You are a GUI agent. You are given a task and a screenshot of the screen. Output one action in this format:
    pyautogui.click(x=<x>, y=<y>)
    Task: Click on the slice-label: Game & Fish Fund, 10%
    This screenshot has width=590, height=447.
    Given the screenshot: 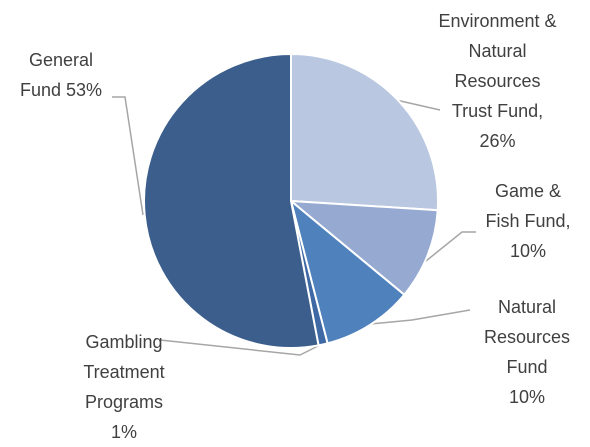 What is the action you would take?
    pyautogui.click(x=528, y=221)
    